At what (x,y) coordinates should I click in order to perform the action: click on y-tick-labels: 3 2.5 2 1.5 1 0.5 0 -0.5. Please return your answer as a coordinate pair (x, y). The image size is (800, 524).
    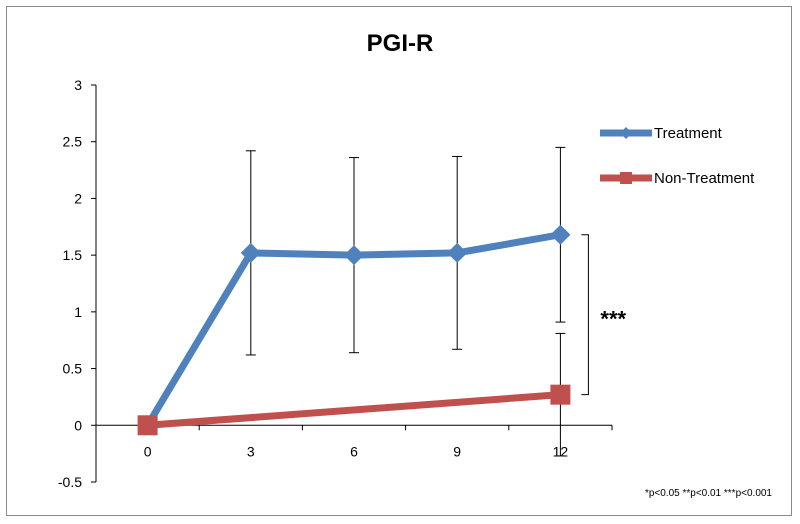
    Looking at the image, I should click on (70, 283).